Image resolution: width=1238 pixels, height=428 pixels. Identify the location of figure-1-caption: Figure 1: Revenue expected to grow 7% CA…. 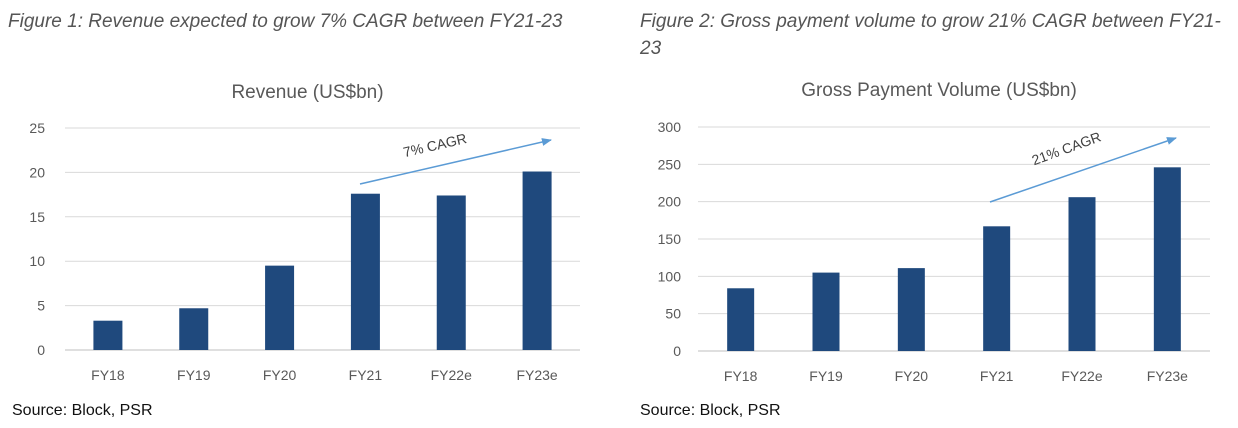
(285, 21).